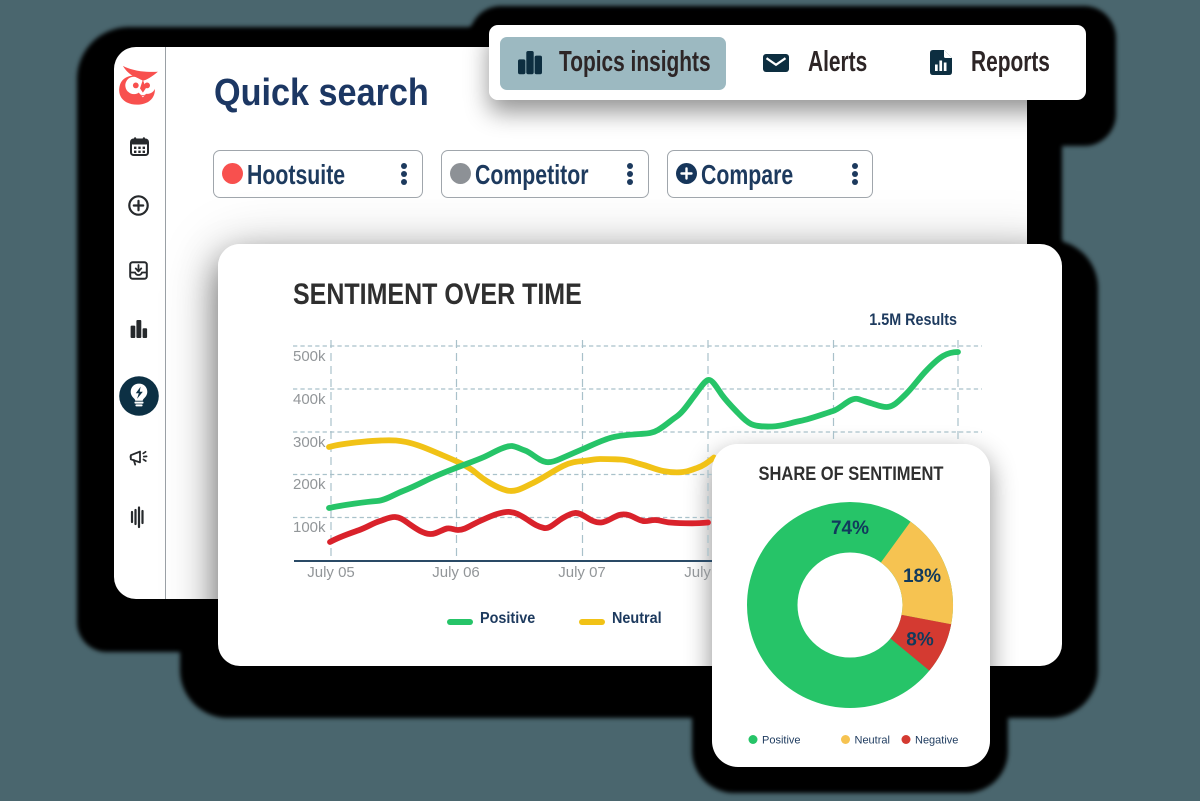 The image size is (1200, 801). Describe the element at coordinates (920, 640) in the screenshot. I see `svg-text: 8%` at that location.